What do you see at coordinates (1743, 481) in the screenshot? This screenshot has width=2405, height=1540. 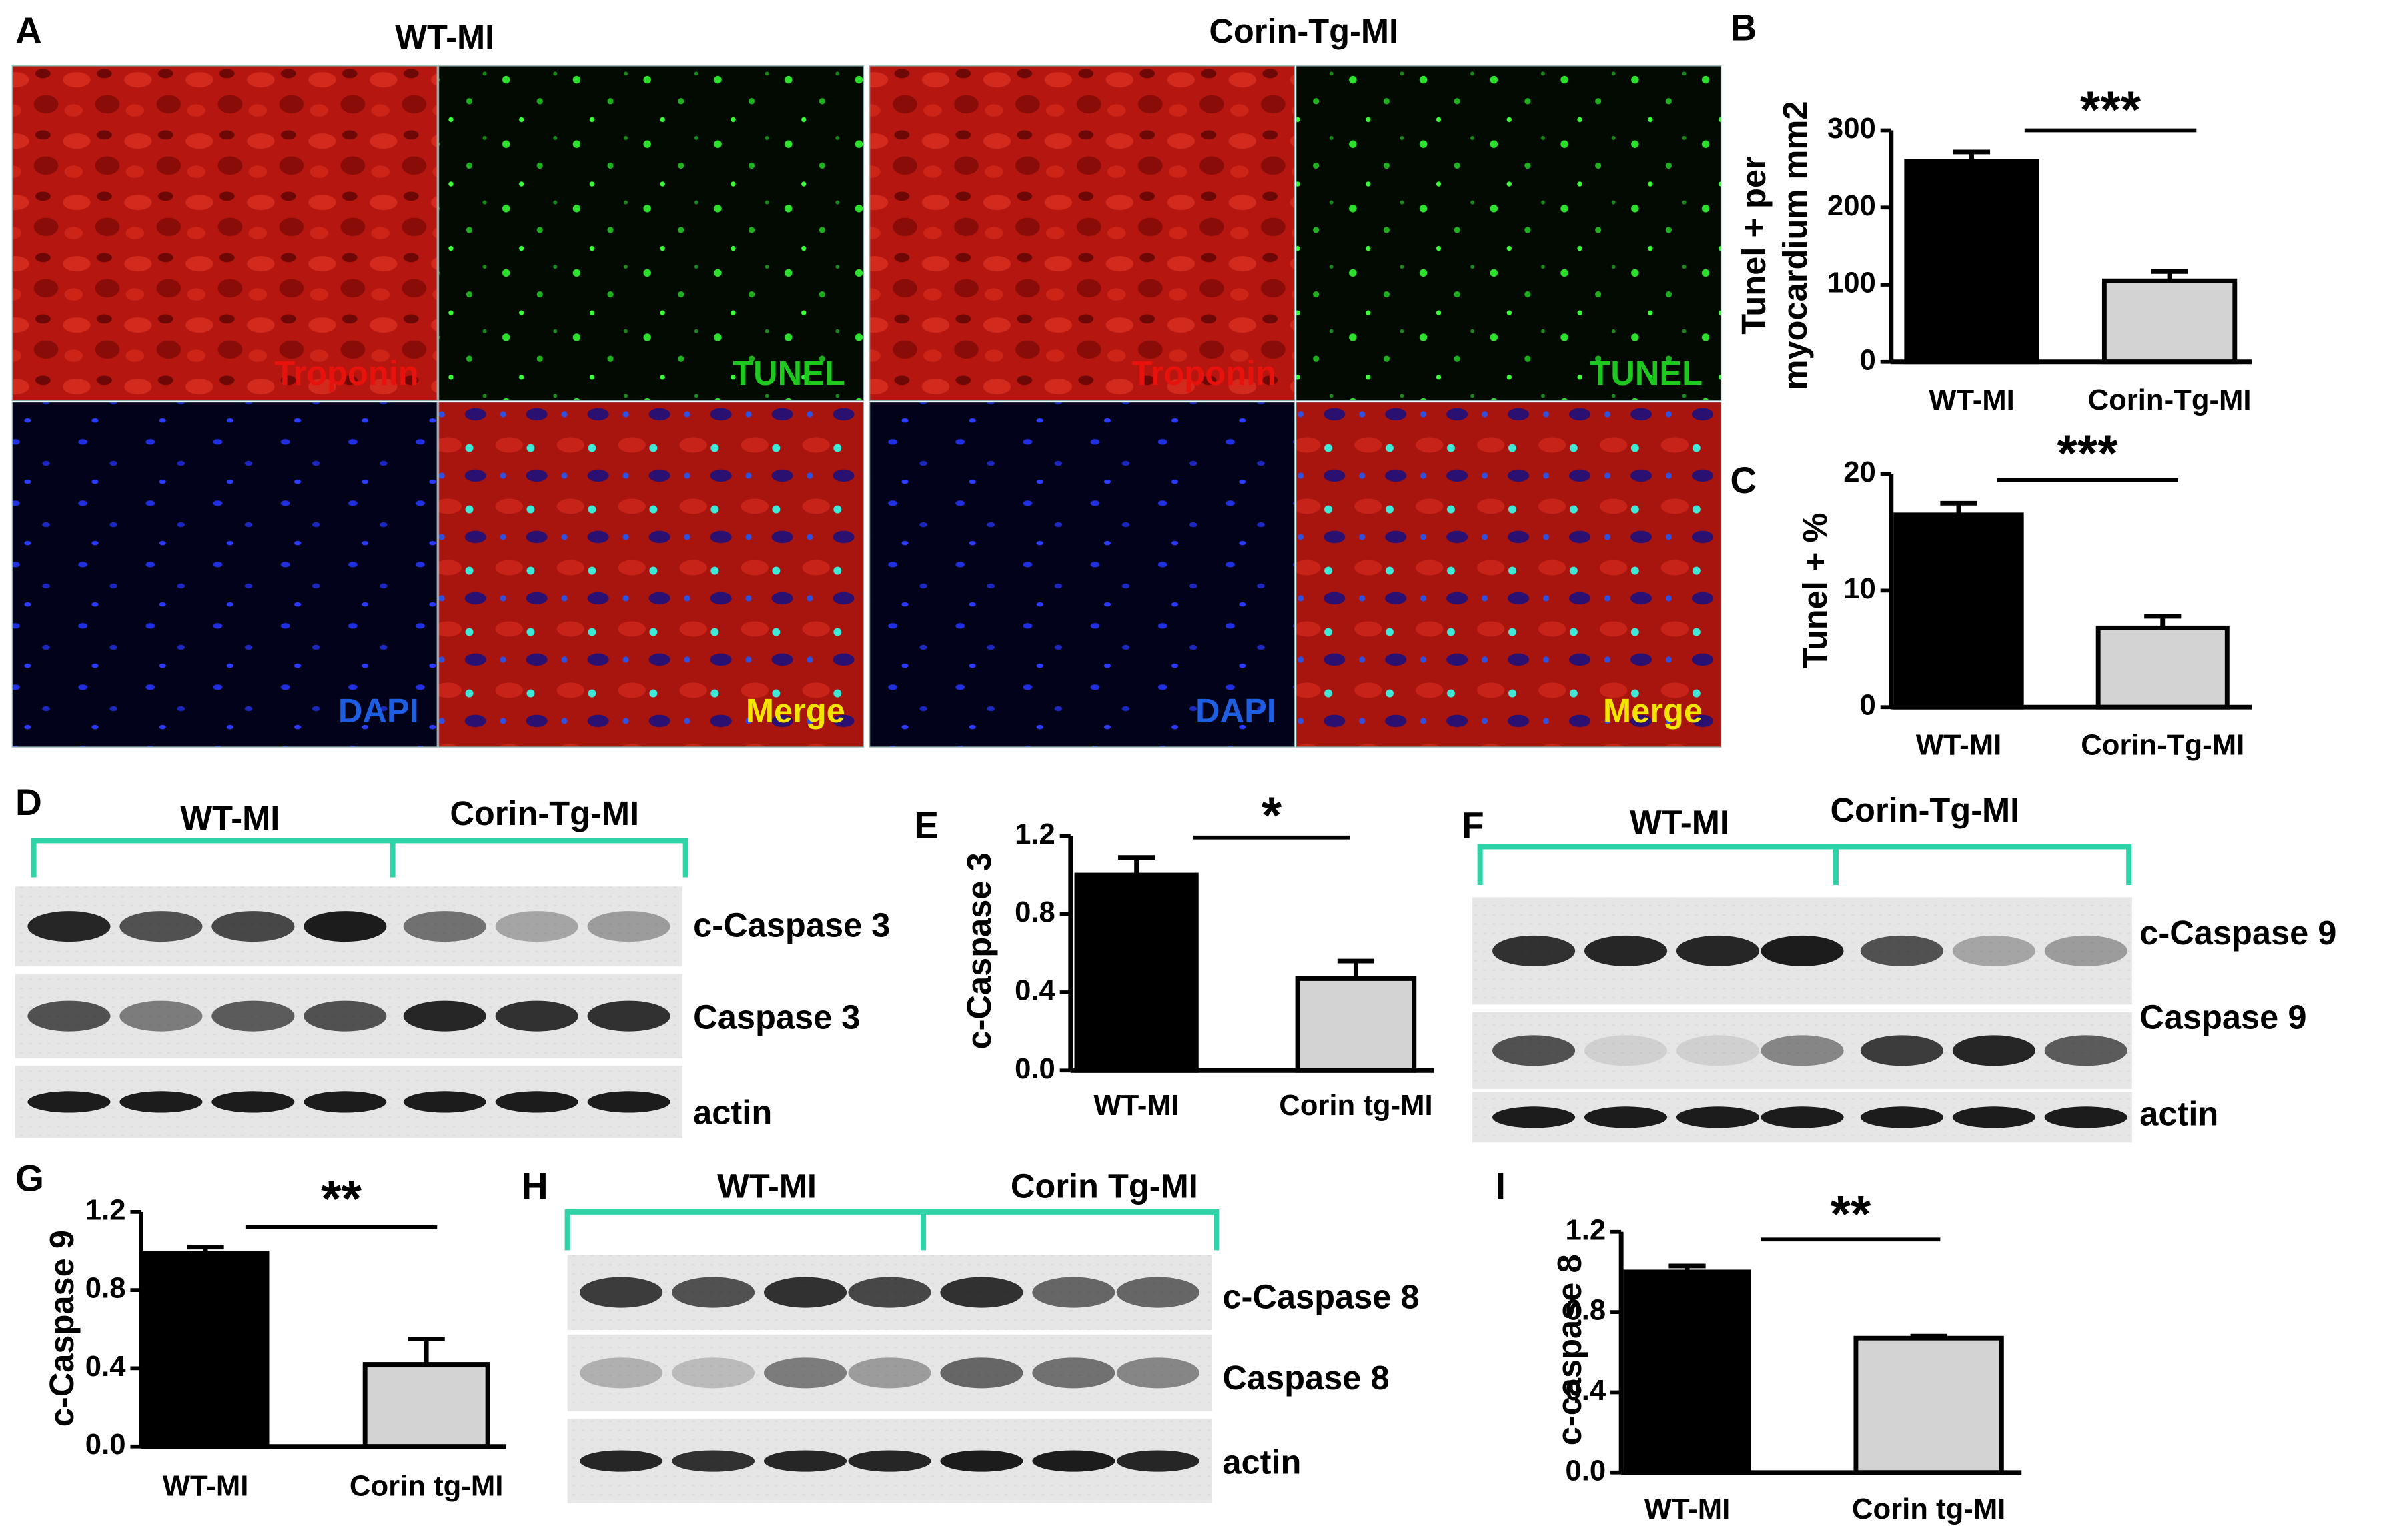 I see `panel-letter: C` at bounding box center [1743, 481].